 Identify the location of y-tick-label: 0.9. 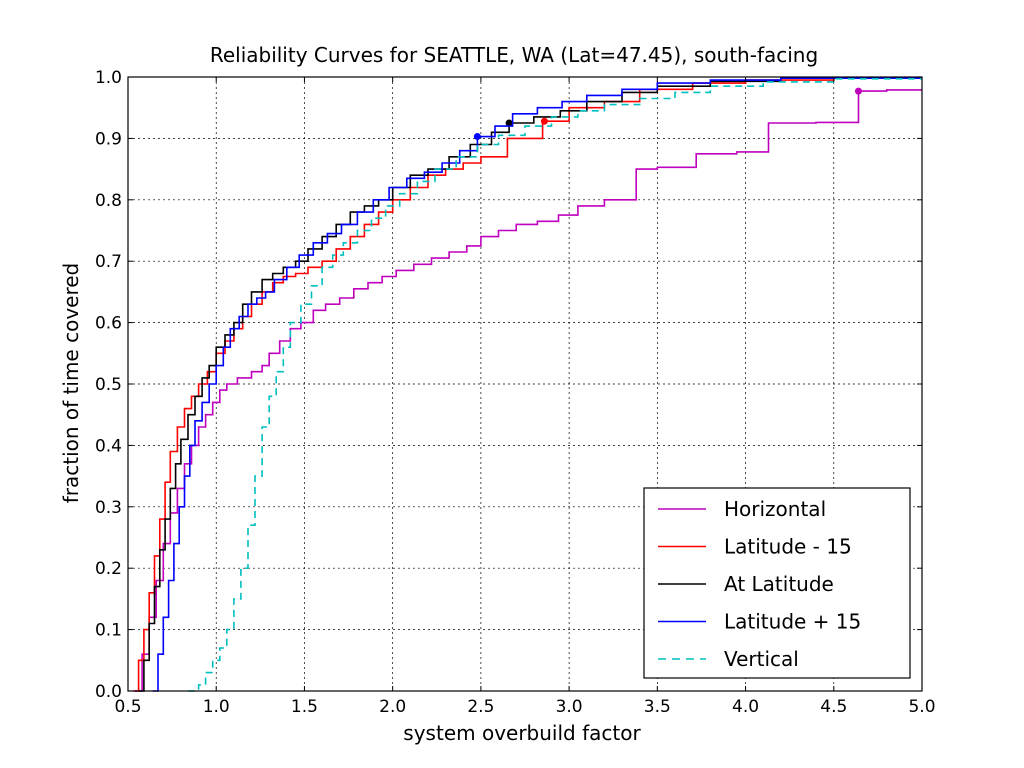
(108, 139).